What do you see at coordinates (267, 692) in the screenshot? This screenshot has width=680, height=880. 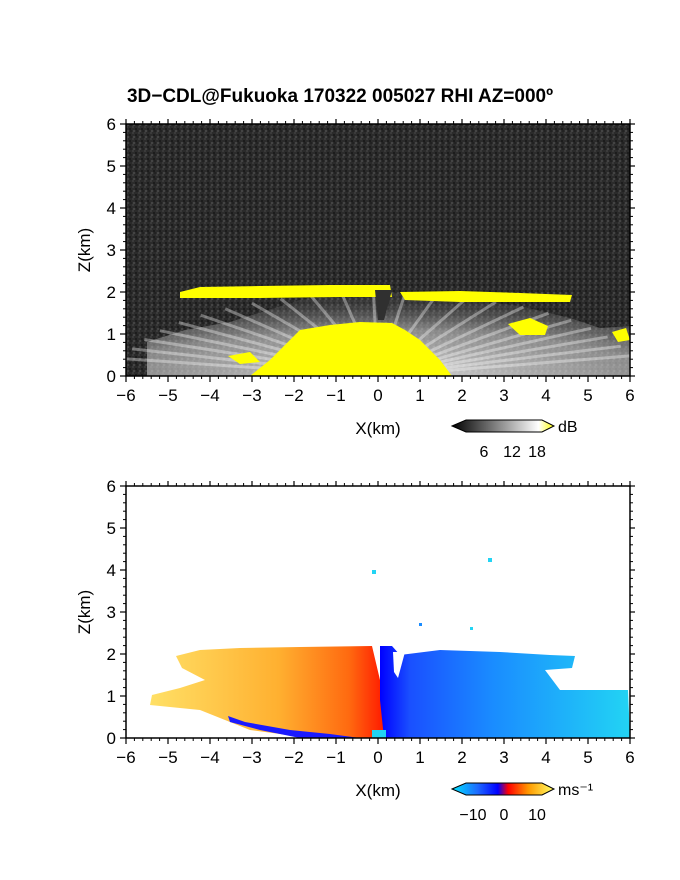 I see `velocity-warm-field` at bounding box center [267, 692].